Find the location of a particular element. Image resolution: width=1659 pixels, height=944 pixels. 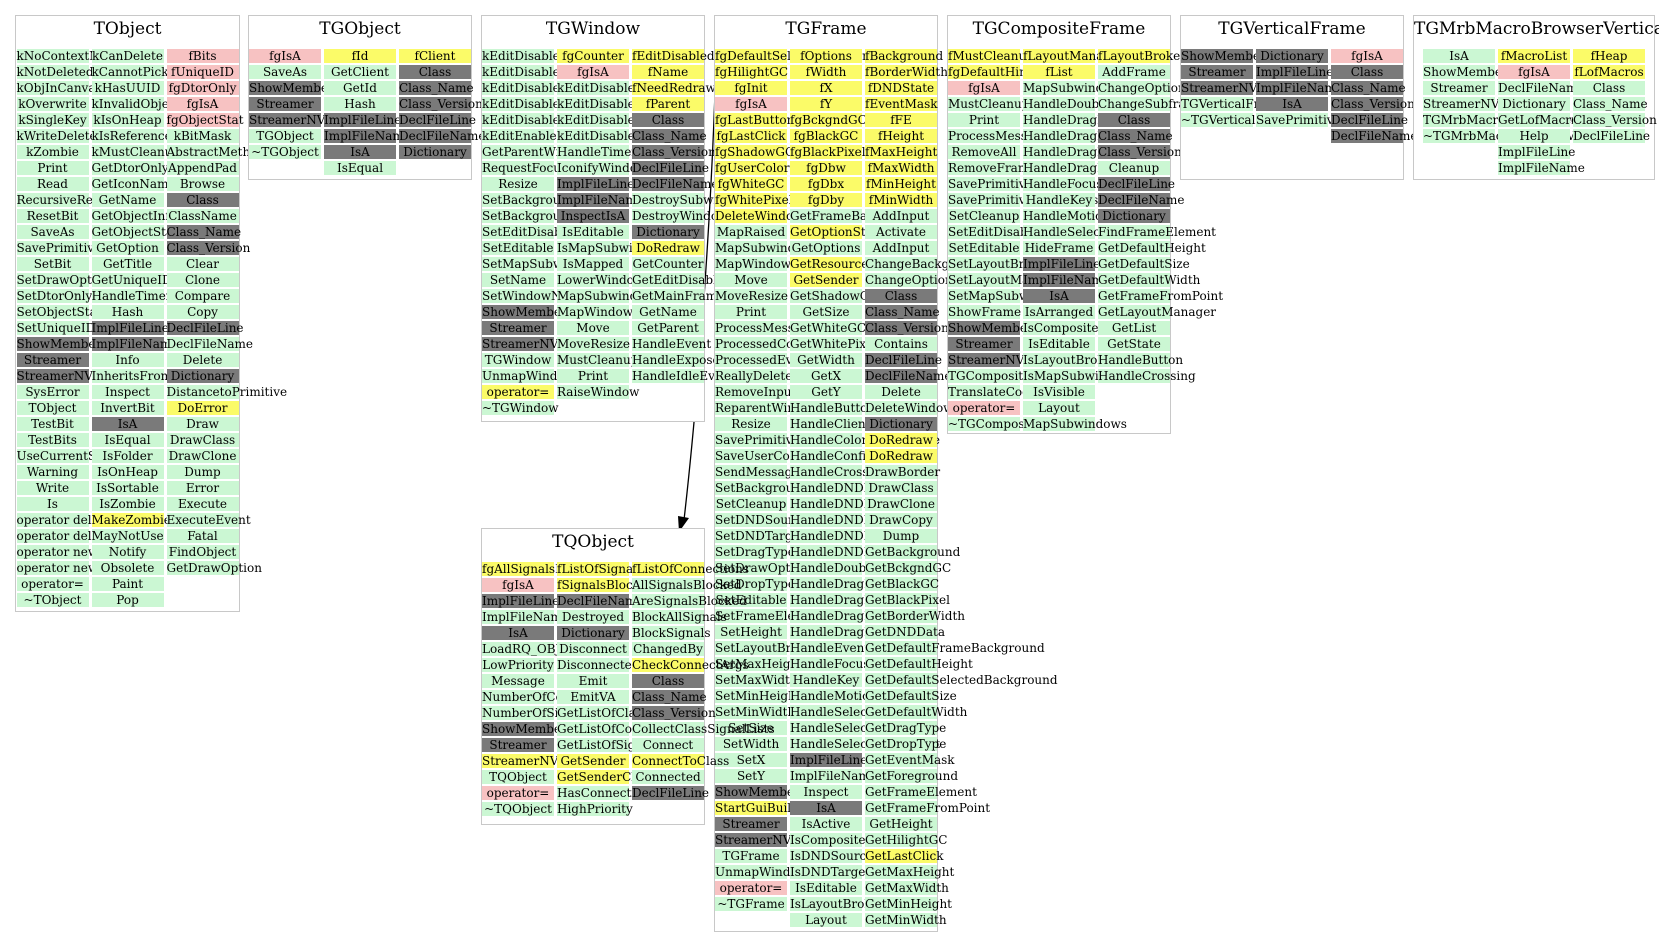

class-member: GetParent is located at coordinates (668, 328).